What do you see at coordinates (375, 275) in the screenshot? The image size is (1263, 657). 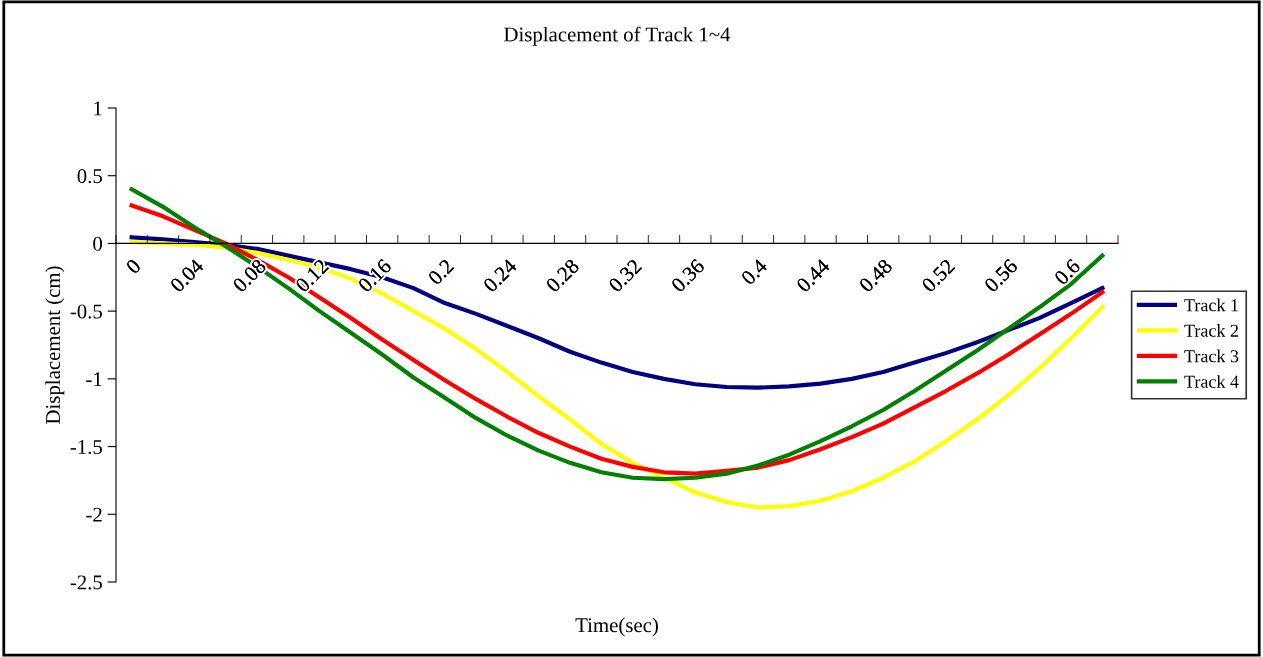 I see `x-tick-label: 0.16` at bounding box center [375, 275].